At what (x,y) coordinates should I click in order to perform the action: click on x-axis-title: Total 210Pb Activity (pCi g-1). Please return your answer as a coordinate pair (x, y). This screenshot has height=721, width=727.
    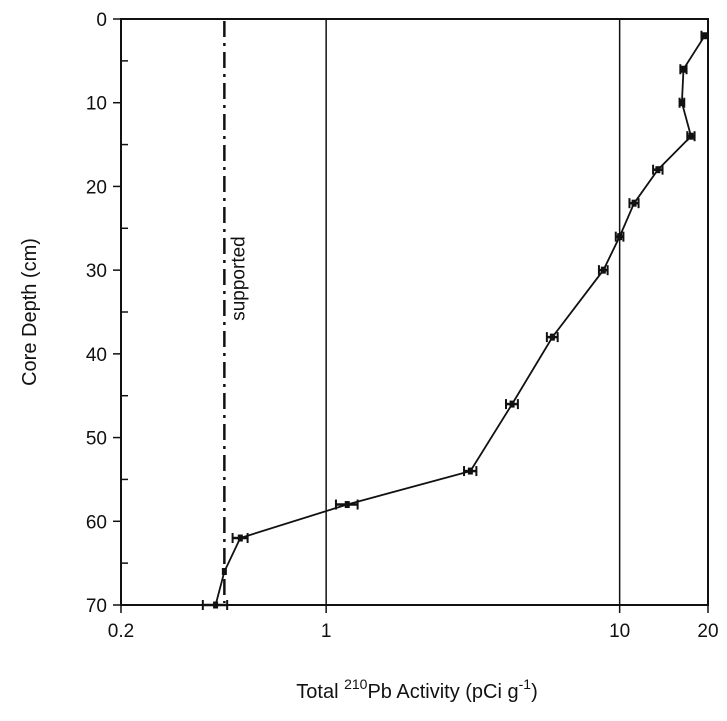
    Looking at the image, I should click on (416, 689).